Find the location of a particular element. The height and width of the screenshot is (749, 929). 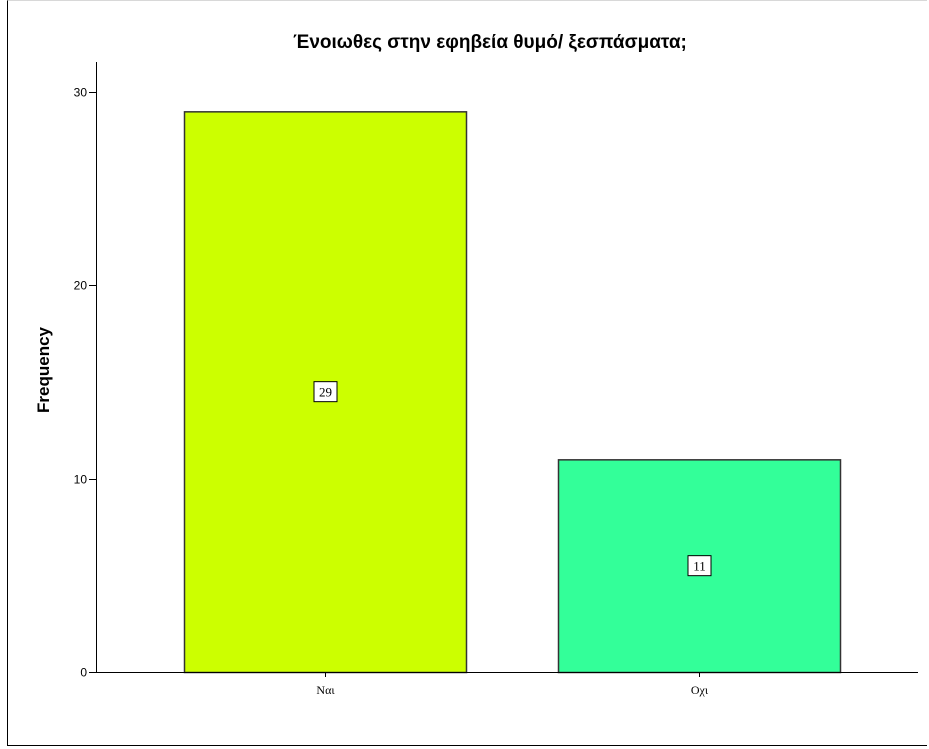

x-tick-label-2: Οχι is located at coordinates (700, 690).